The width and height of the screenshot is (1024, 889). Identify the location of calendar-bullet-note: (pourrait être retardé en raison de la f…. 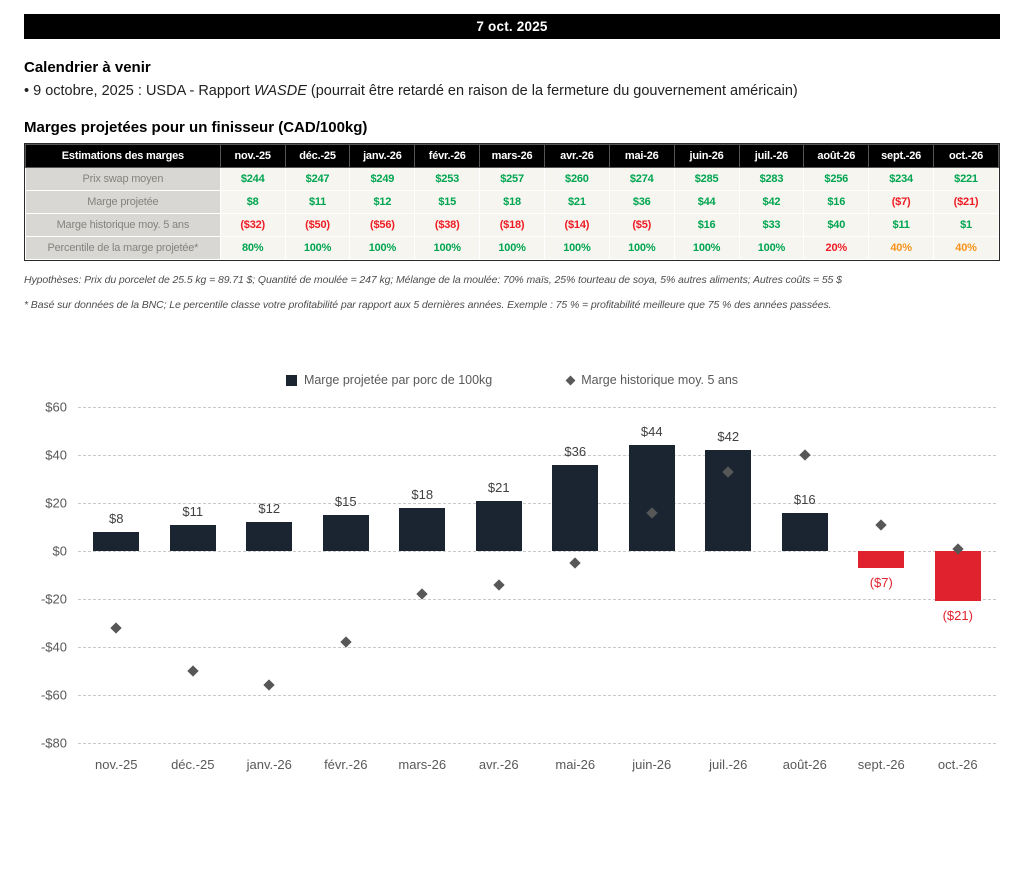
(552, 91).